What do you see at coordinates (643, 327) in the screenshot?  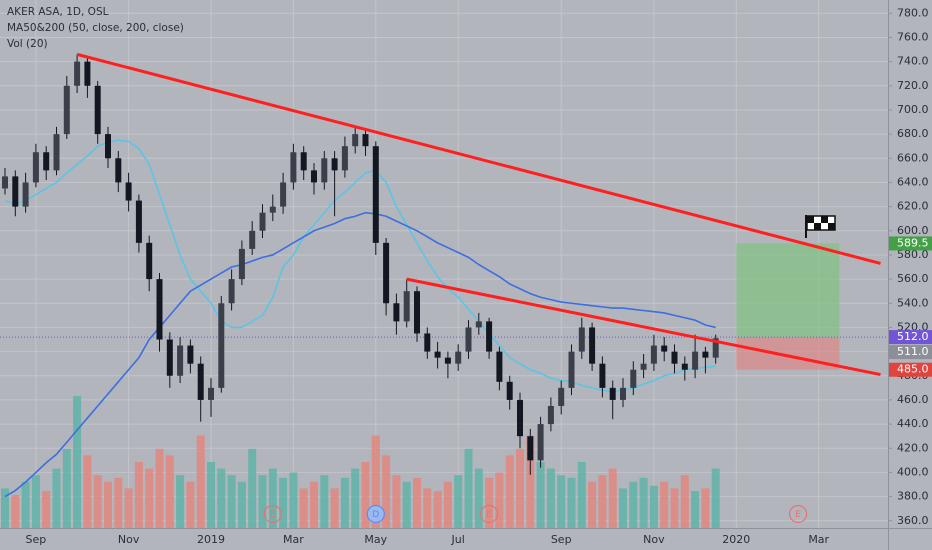 I see `trendline` at bounding box center [643, 327].